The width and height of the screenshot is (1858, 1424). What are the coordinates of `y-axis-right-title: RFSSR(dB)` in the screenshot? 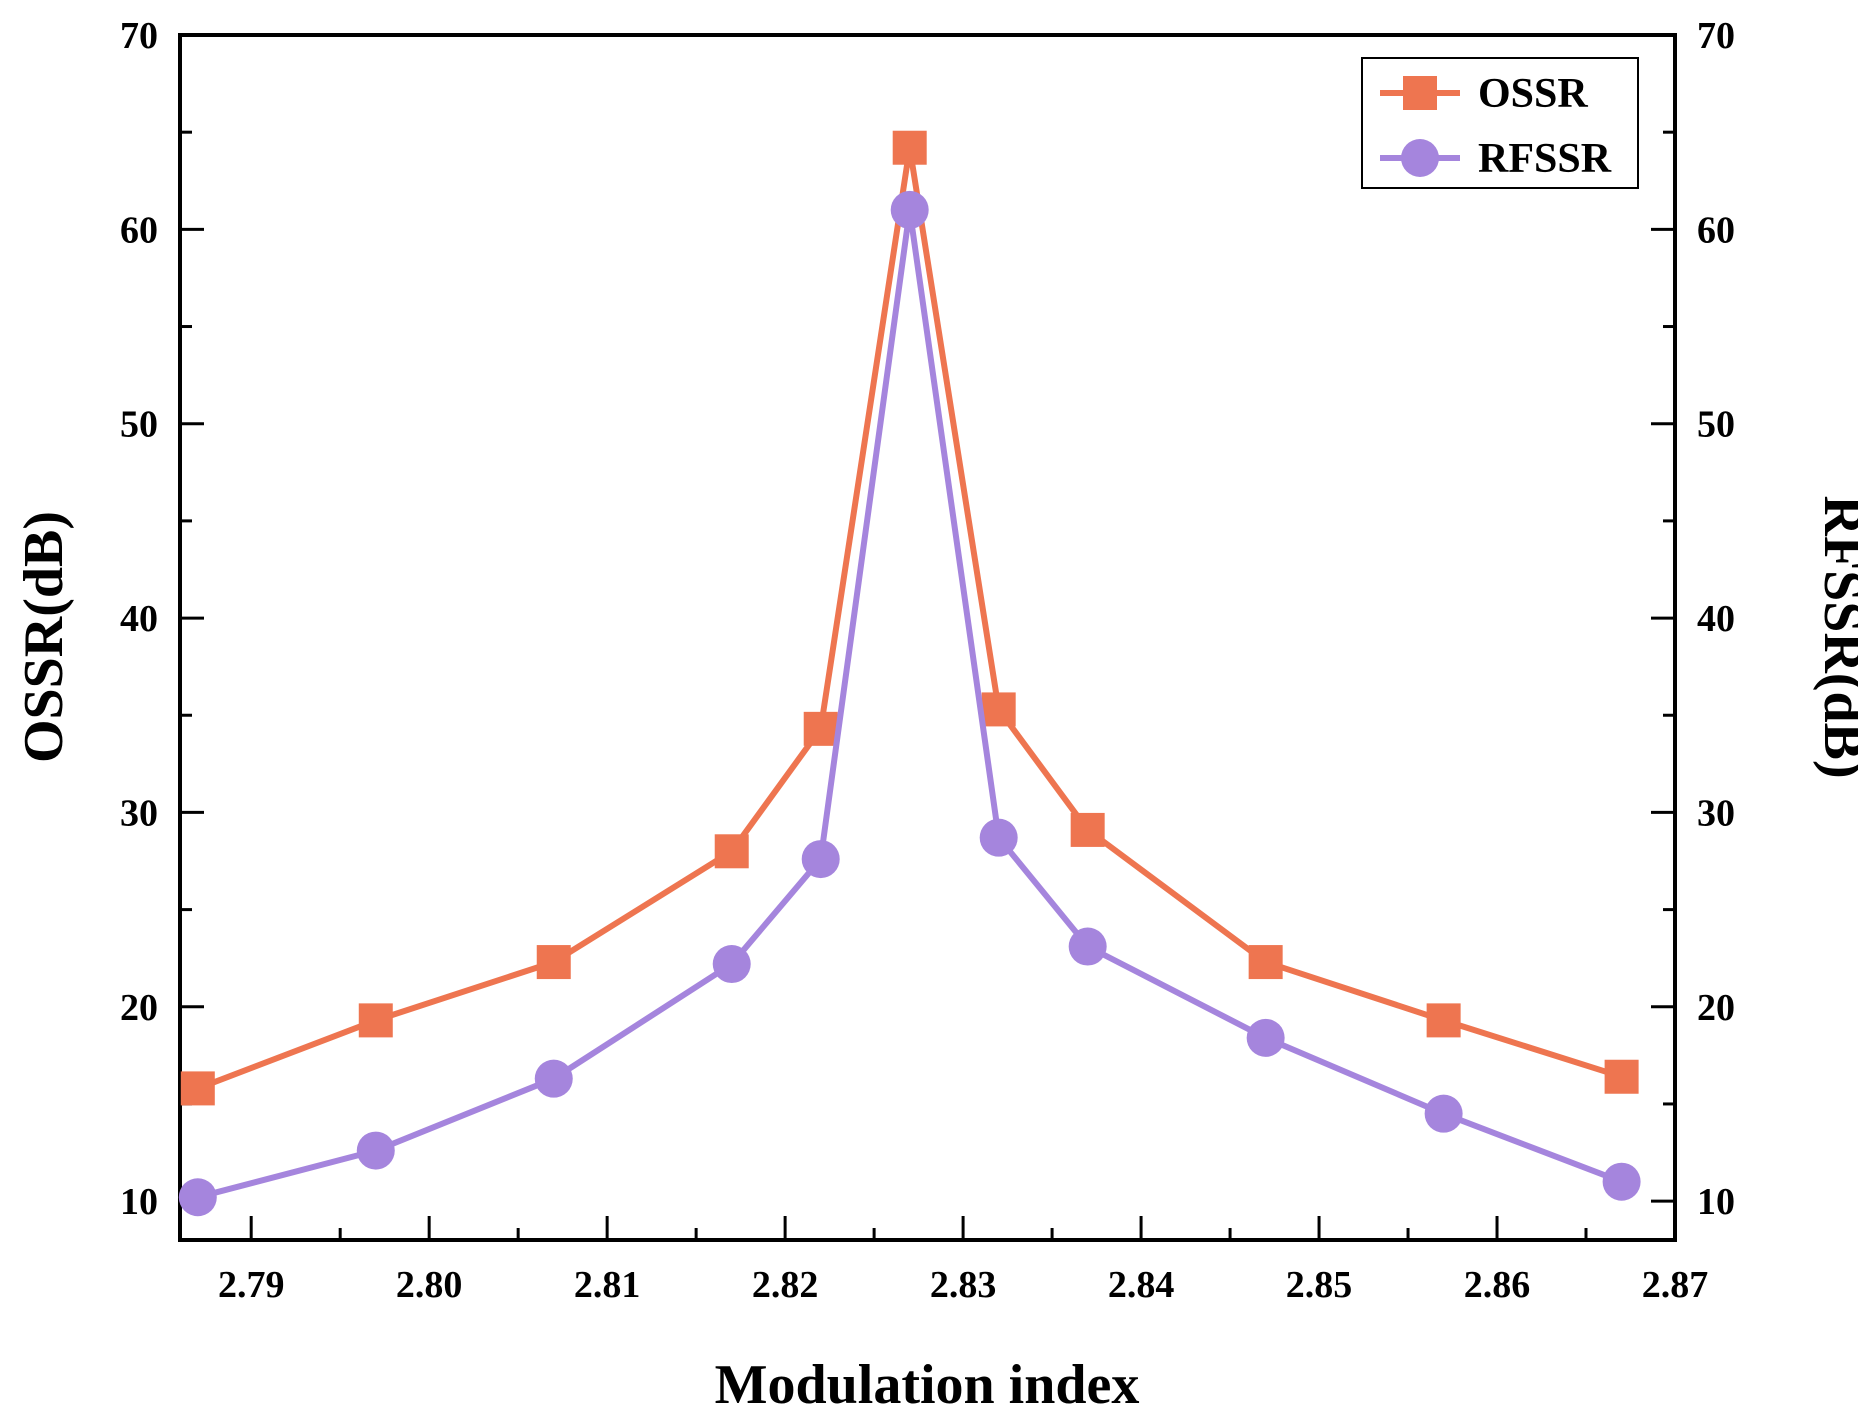 It's located at (1835, 636).